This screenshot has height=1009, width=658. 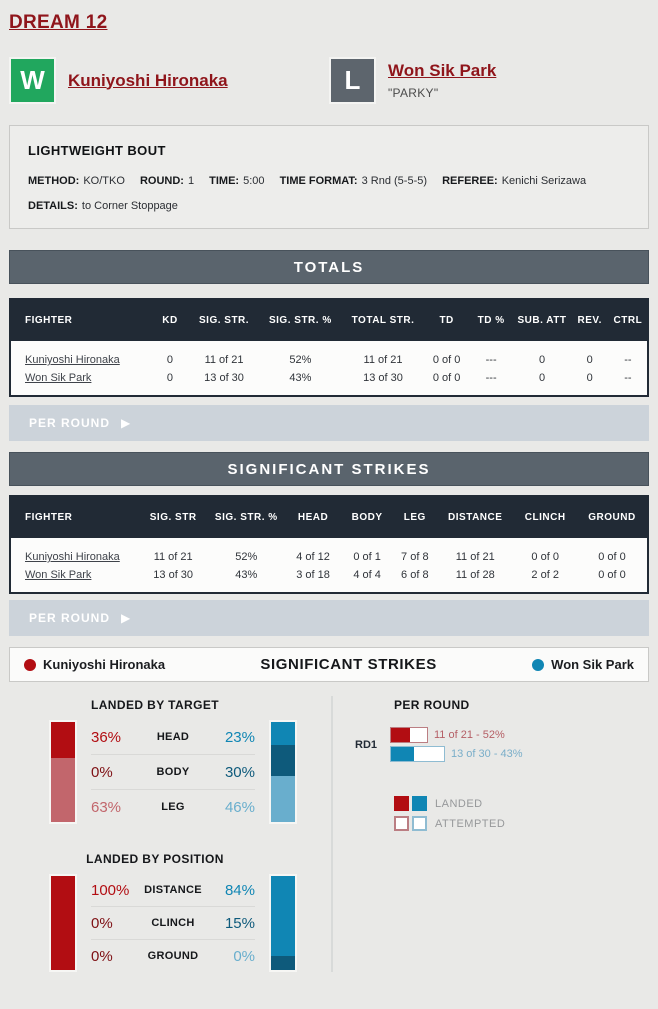 I want to click on stat-cell: 4 of 12, so click(x=313, y=557).